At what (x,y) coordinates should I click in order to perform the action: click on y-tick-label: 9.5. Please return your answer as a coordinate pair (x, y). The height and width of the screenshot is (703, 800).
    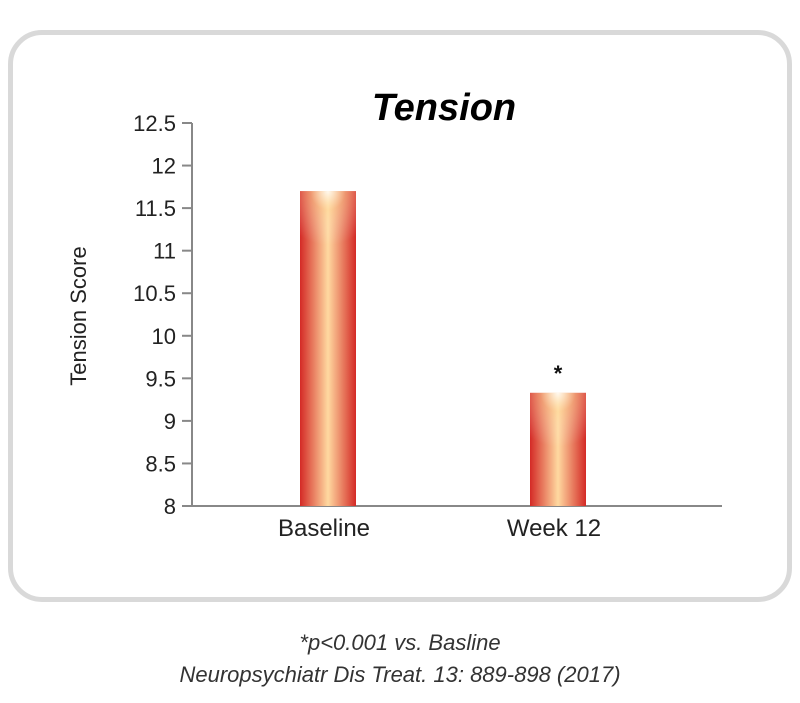
    Looking at the image, I should click on (160, 378).